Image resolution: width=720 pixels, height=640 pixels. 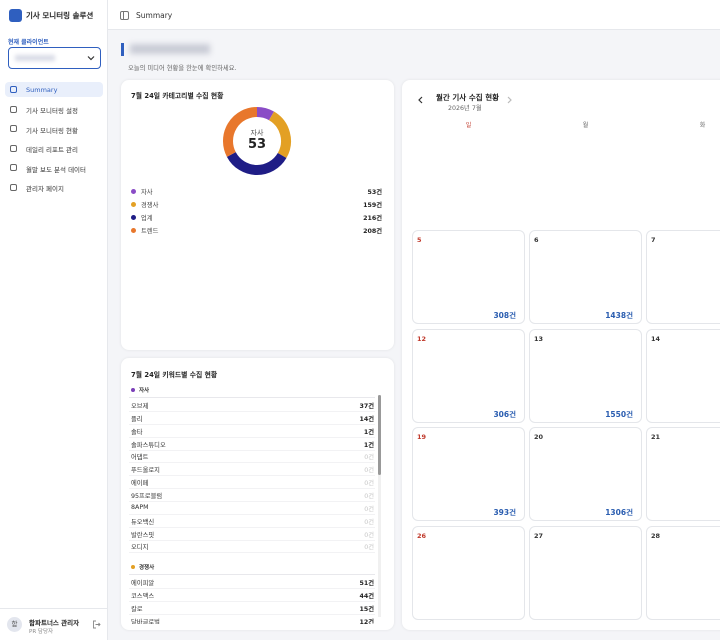 I want to click on avatar: 함, so click(x=14, y=624).